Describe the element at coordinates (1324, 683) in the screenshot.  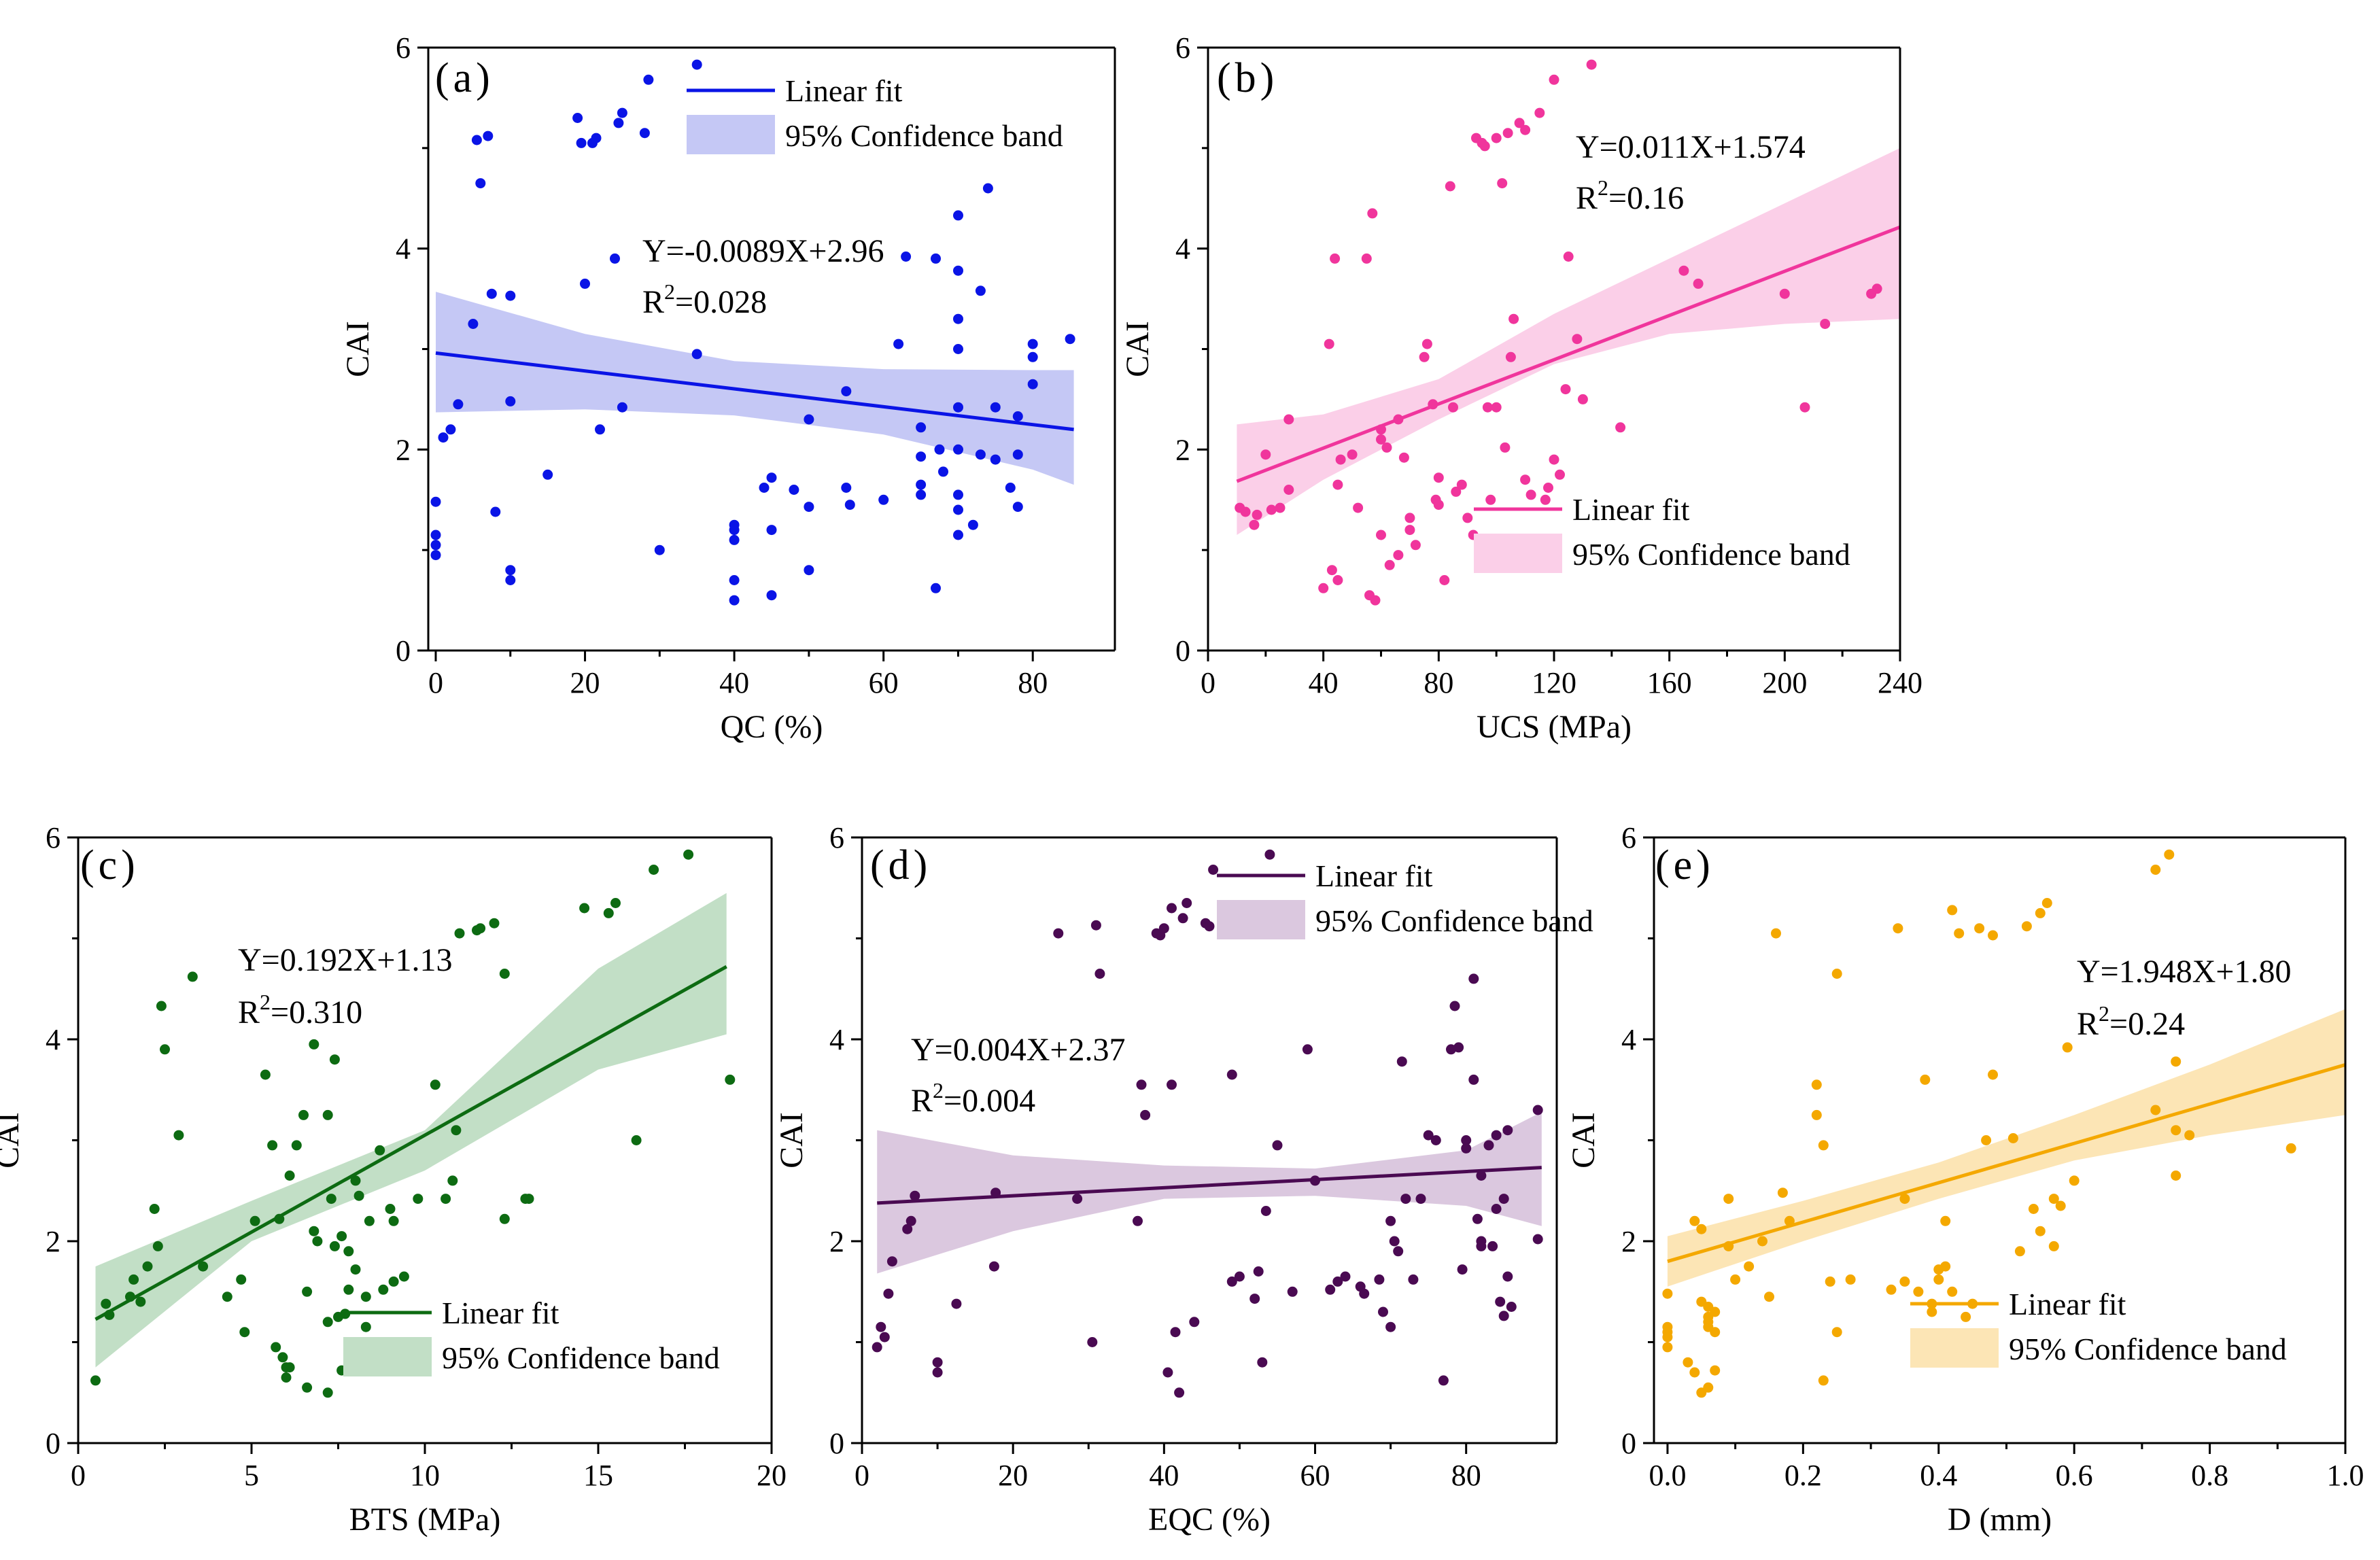
I see `x-tick-label: 40` at that location.